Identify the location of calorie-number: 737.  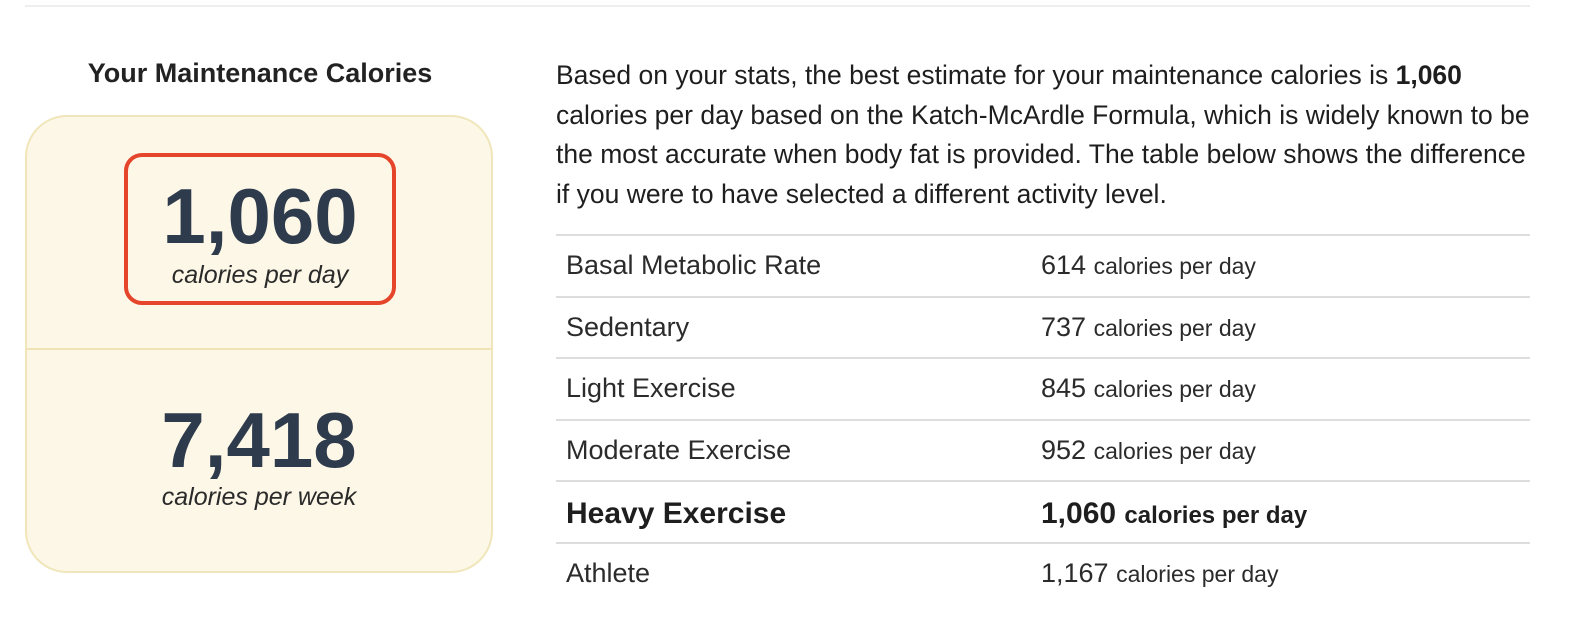
(1064, 326).